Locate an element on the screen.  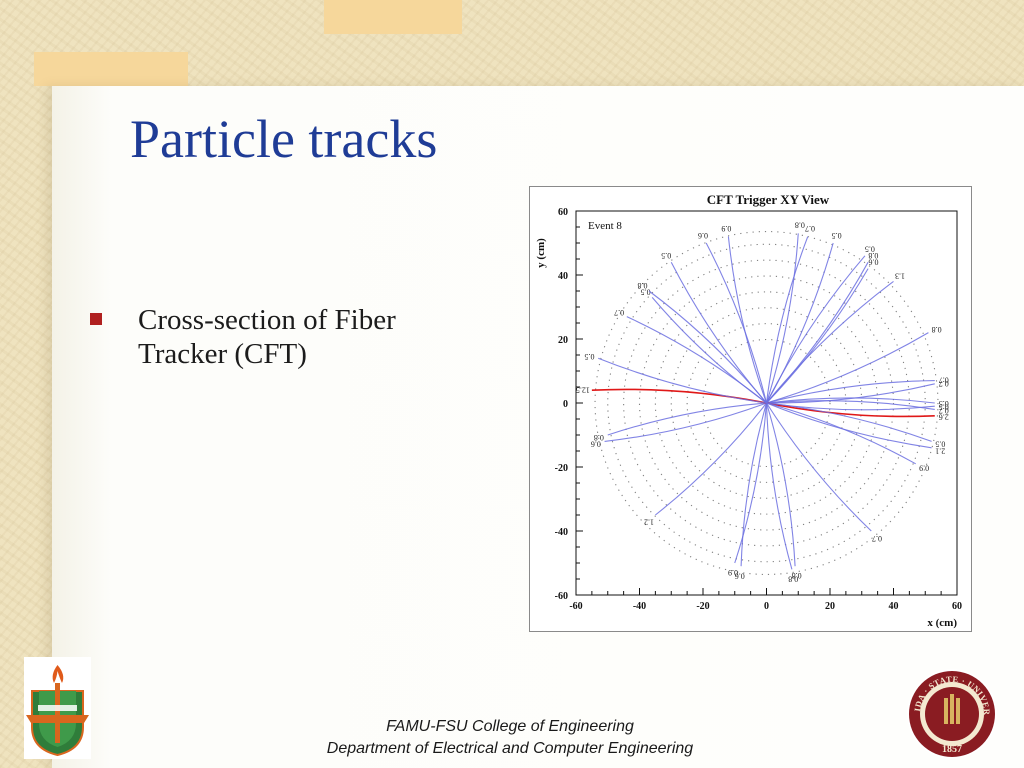
background-tile-left is located at coordinates (111, 69).